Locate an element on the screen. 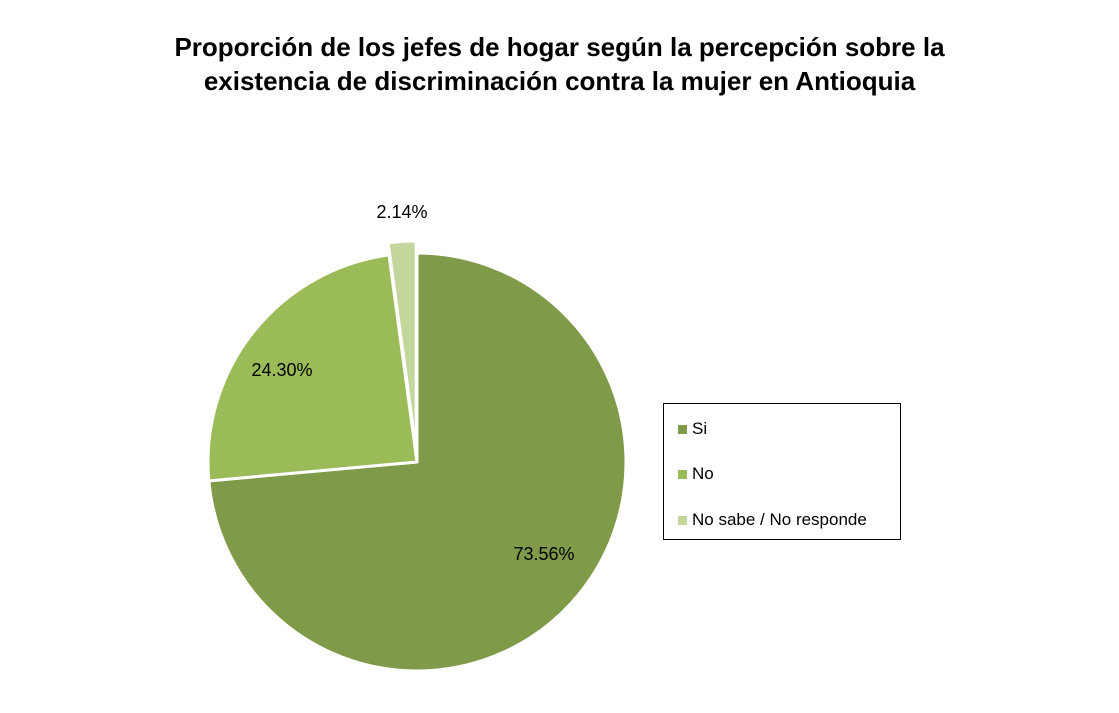 The height and width of the screenshot is (713, 1119). data-label-no: 24.30% is located at coordinates (281, 370).